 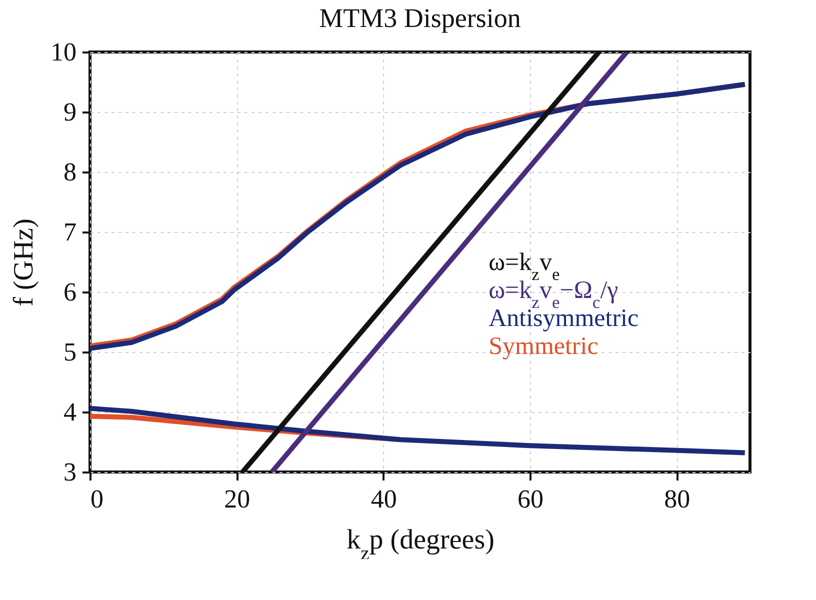 I want to click on y-tick-label: 6, so click(x=70, y=292).